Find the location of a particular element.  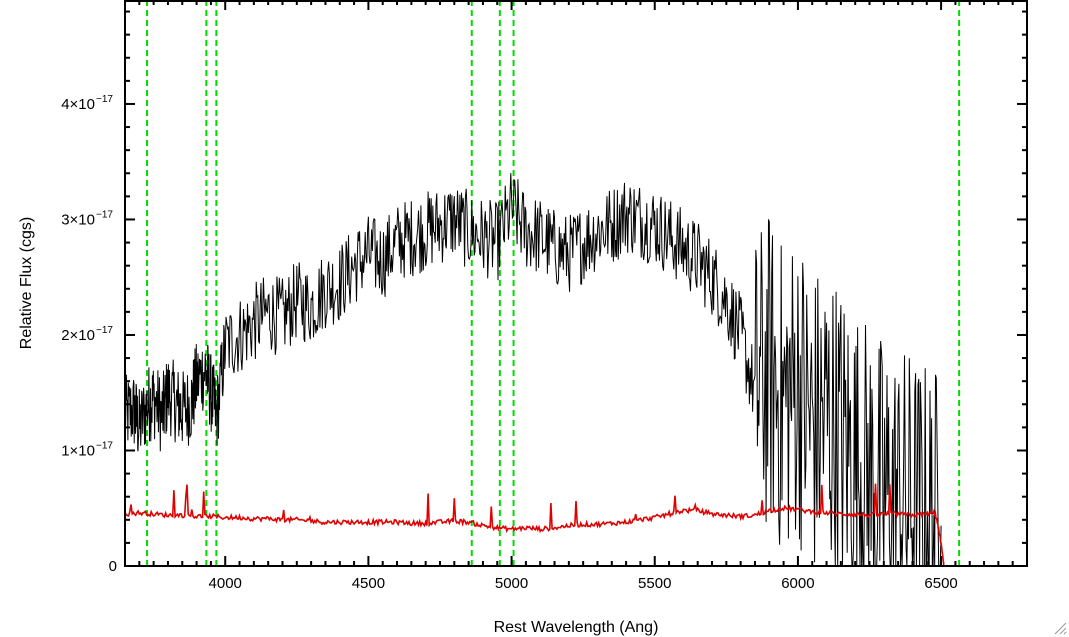

x-tick-label: 6500 is located at coordinates (940, 583).